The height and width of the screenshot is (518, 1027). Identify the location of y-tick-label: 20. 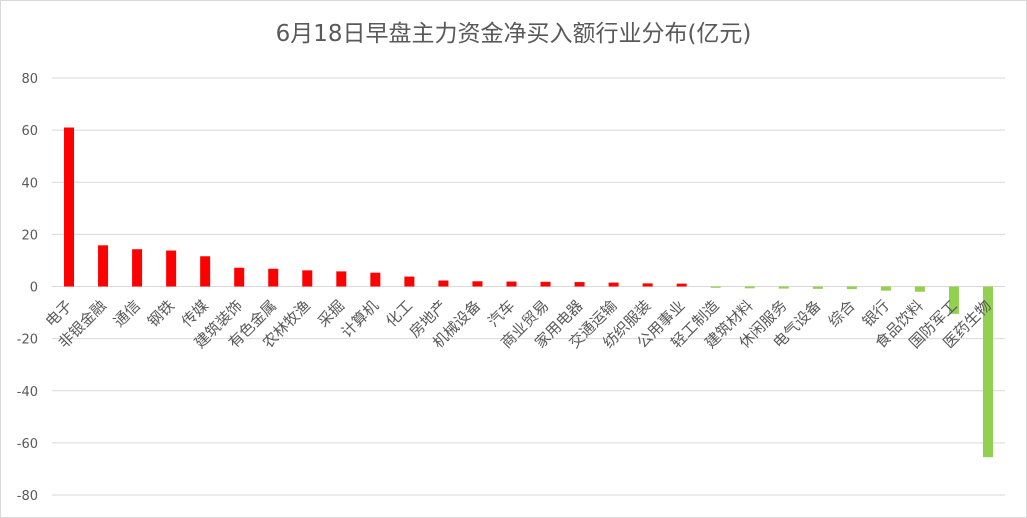
(29, 235).